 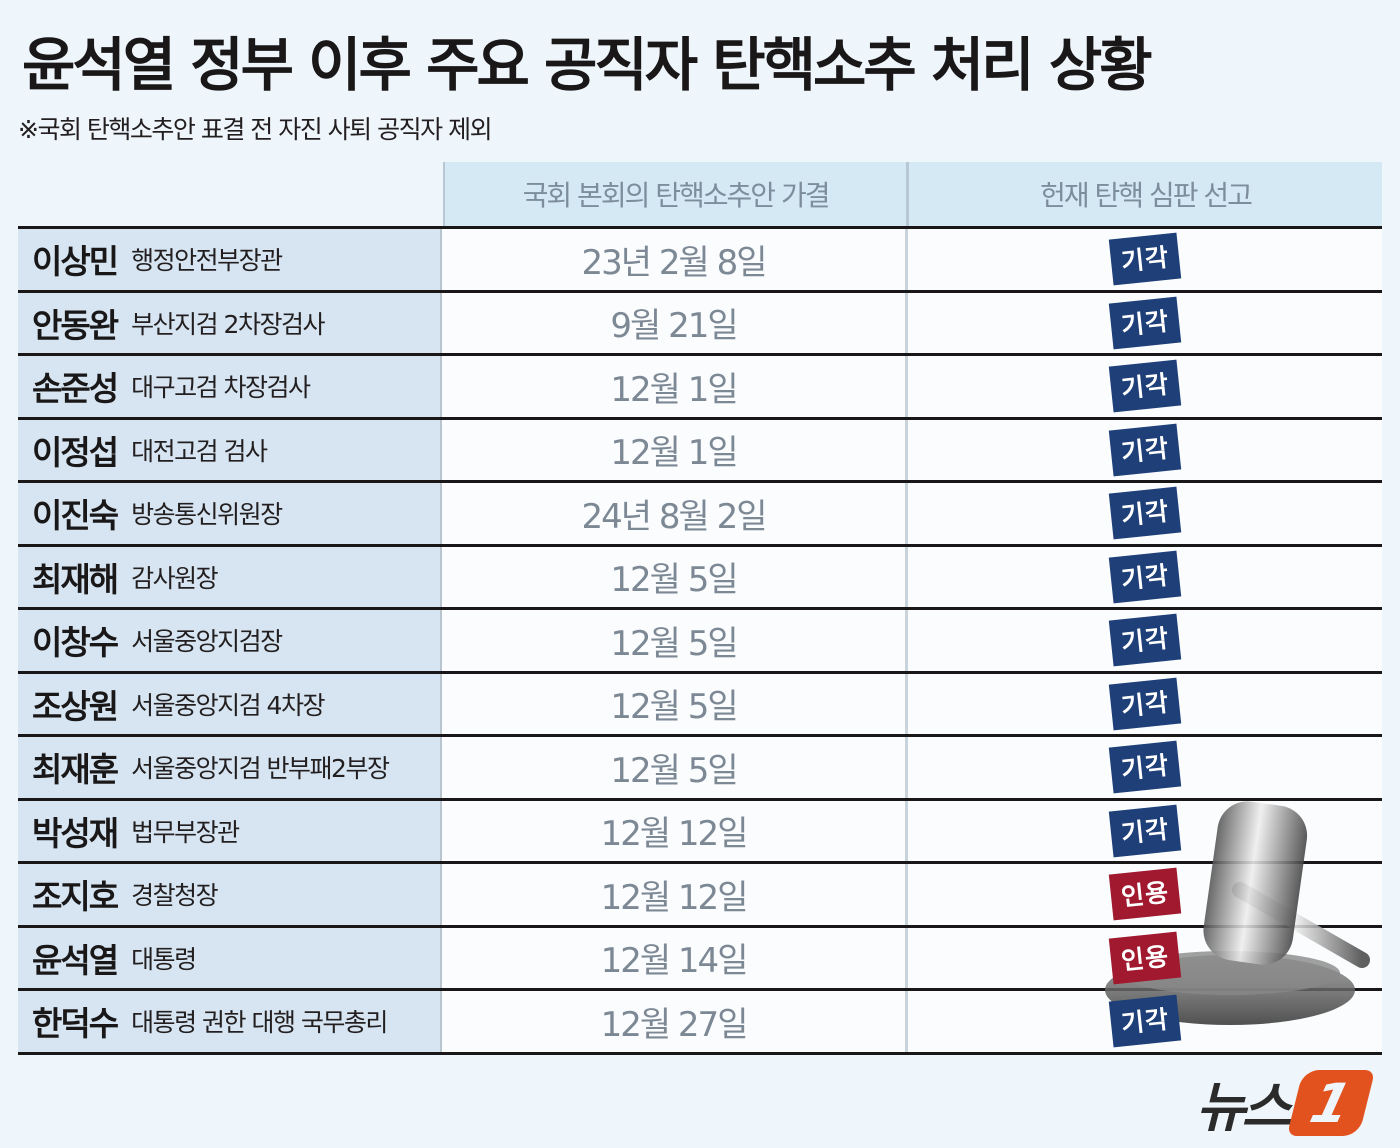 I want to click on name-cell: 이진숙 방송통신위원장, so click(x=230, y=513).